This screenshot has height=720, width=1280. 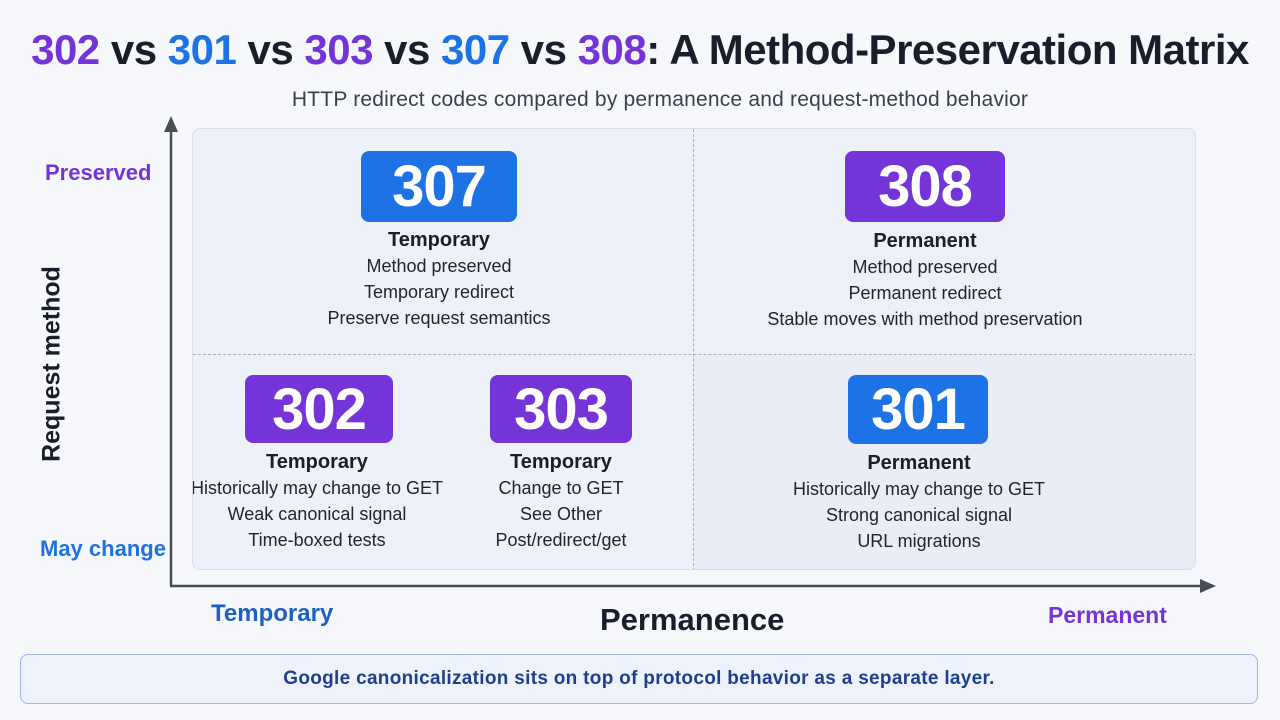 What do you see at coordinates (1107, 615) in the screenshot?
I see `x-axis-right-label: Permanent` at bounding box center [1107, 615].